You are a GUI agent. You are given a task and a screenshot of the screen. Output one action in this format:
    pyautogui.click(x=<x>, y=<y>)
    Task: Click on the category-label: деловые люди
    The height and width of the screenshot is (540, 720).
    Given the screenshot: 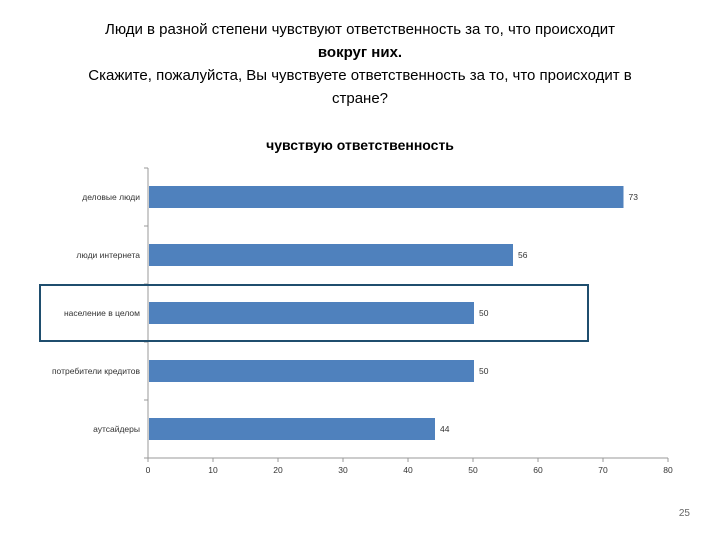 What is the action you would take?
    pyautogui.click(x=111, y=197)
    